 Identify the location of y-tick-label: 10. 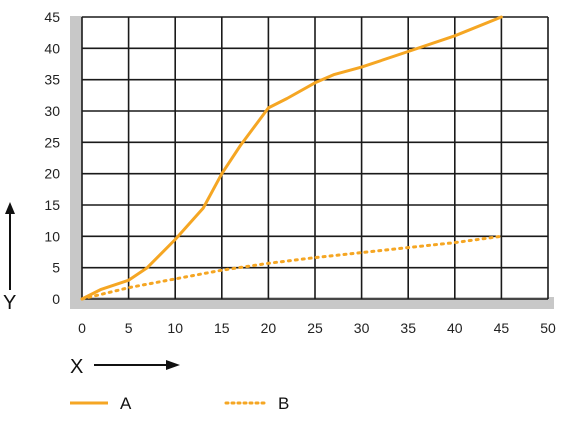
(52, 236).